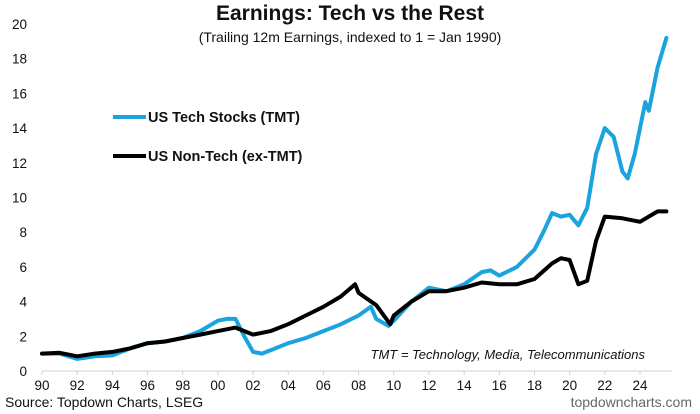 This screenshot has width=700, height=414. Describe the element at coordinates (534, 385) in the screenshot. I see `x-tick-label: 18` at that location.